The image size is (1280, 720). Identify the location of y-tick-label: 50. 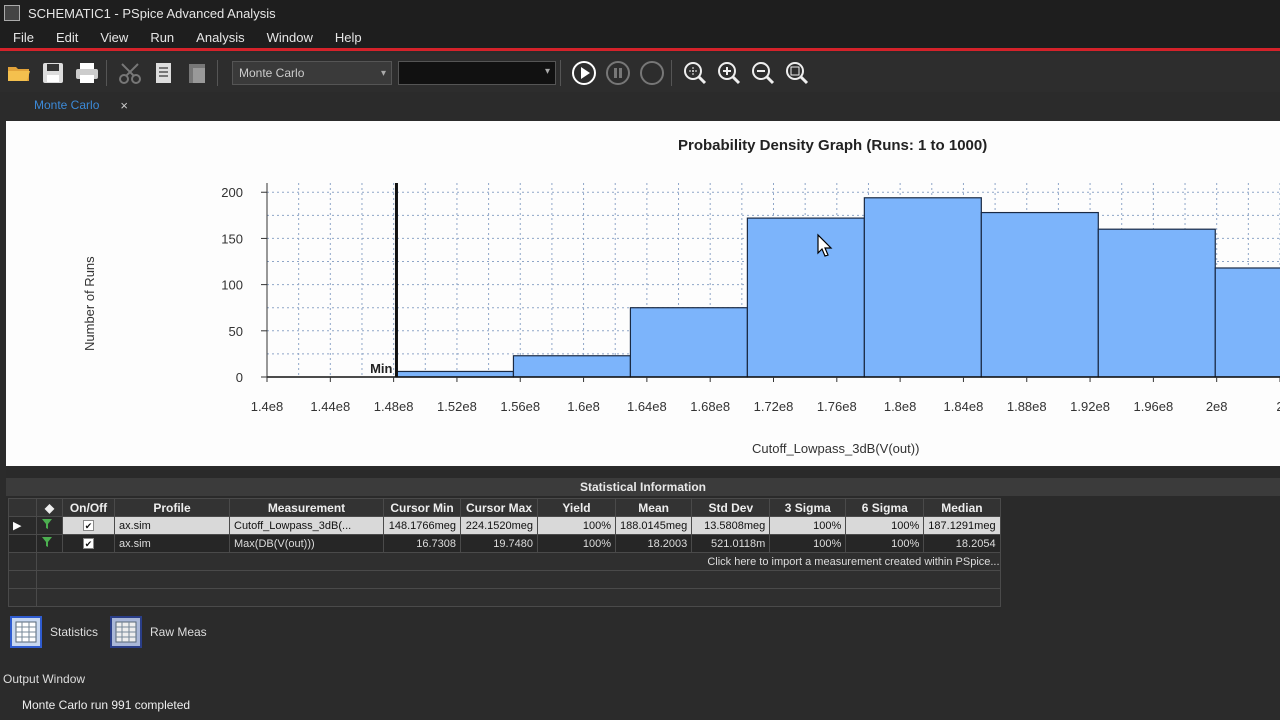
(236, 331).